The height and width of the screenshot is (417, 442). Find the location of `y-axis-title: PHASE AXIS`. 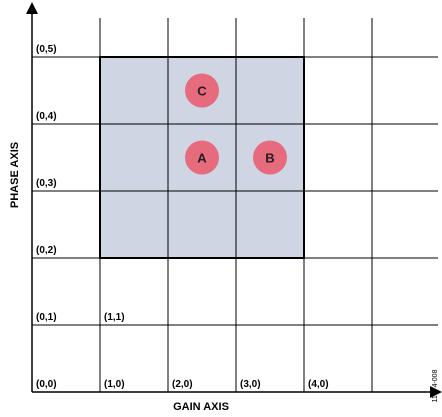

y-axis-title: PHASE AXIS is located at coordinates (15, 175).